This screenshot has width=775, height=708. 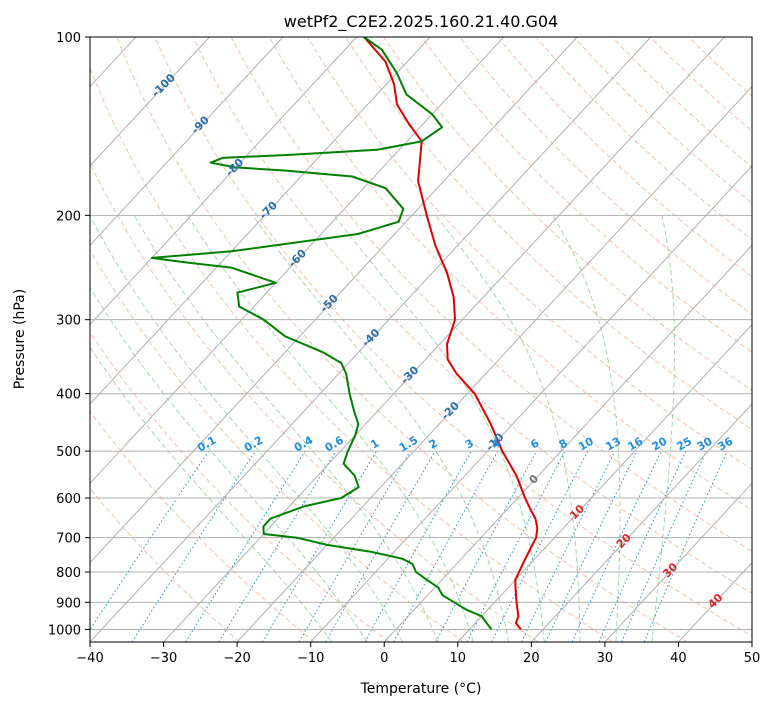 I want to click on y-tick-label: 700, so click(x=68, y=539).